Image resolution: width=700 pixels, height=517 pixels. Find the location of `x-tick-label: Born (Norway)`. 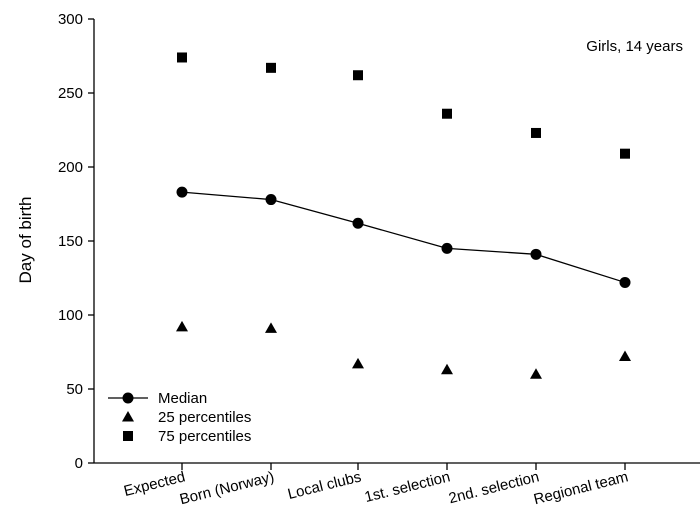

x-tick-label: Born (Norway) is located at coordinates (227, 488).